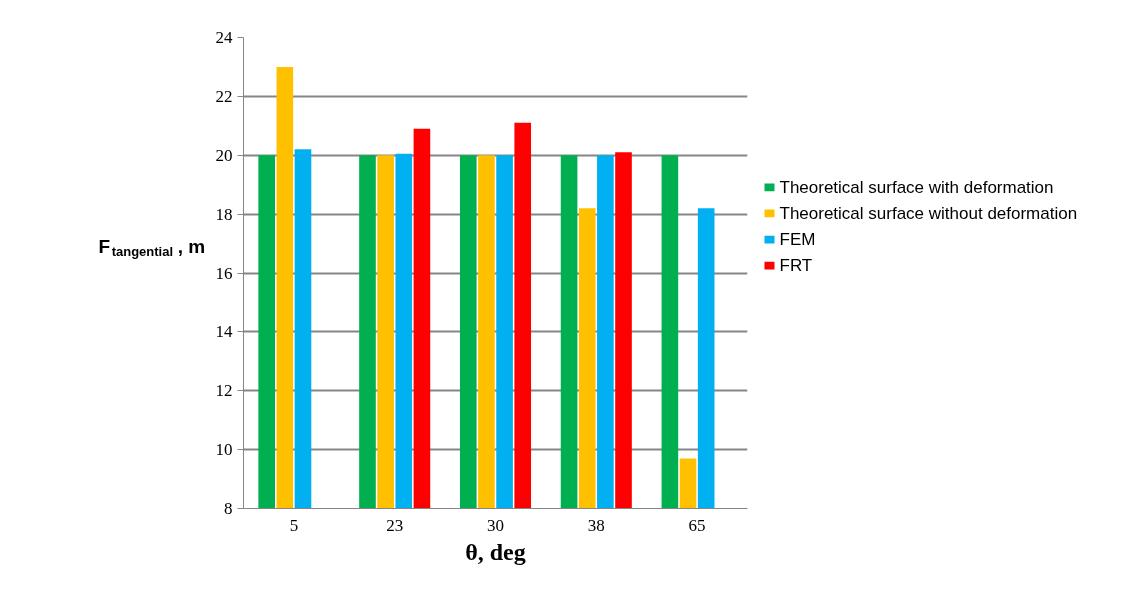 The height and width of the screenshot is (613, 1140). I want to click on y-tick-label: 12, so click(224, 391).